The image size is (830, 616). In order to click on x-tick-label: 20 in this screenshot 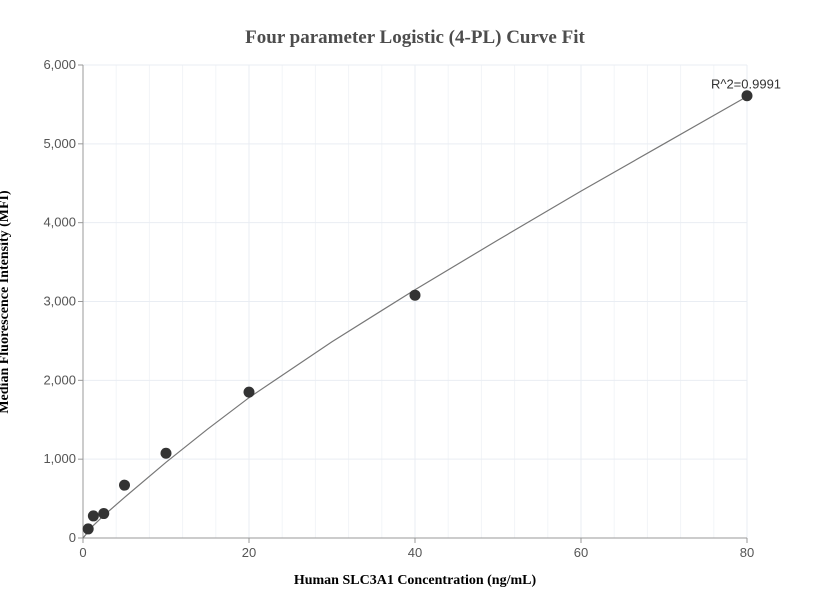, I will do `click(249, 552)`.